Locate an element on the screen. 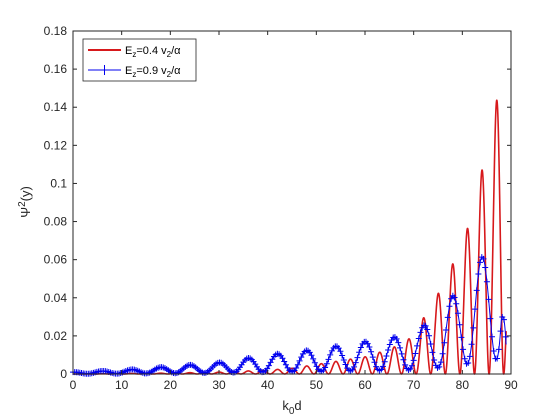  y-tick-label: 0.18 is located at coordinates (56, 31).